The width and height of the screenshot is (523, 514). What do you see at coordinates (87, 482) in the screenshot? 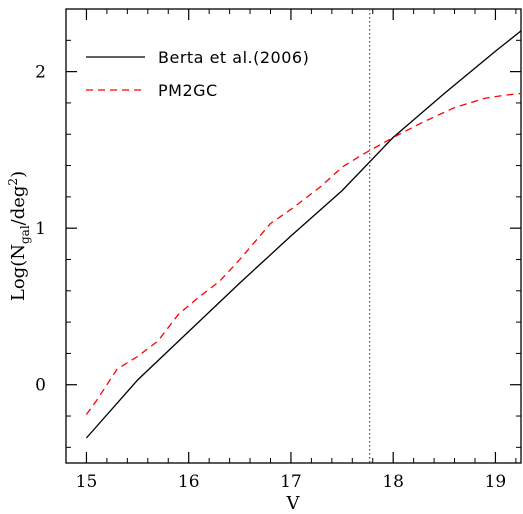
I see `x-tick-label: 15` at bounding box center [87, 482].